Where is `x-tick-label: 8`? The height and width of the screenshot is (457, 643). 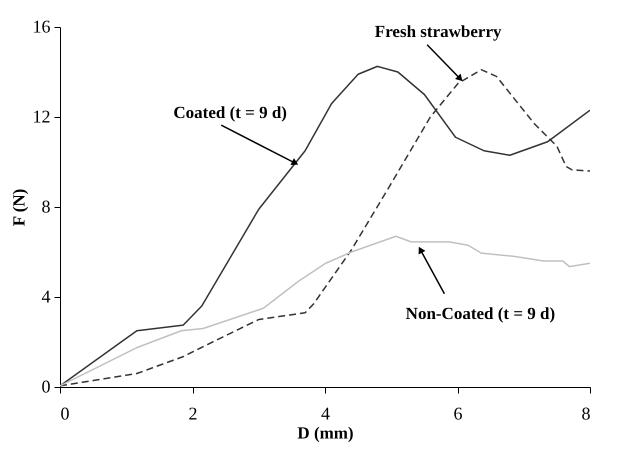 x-tick-label: 8 is located at coordinates (586, 414).